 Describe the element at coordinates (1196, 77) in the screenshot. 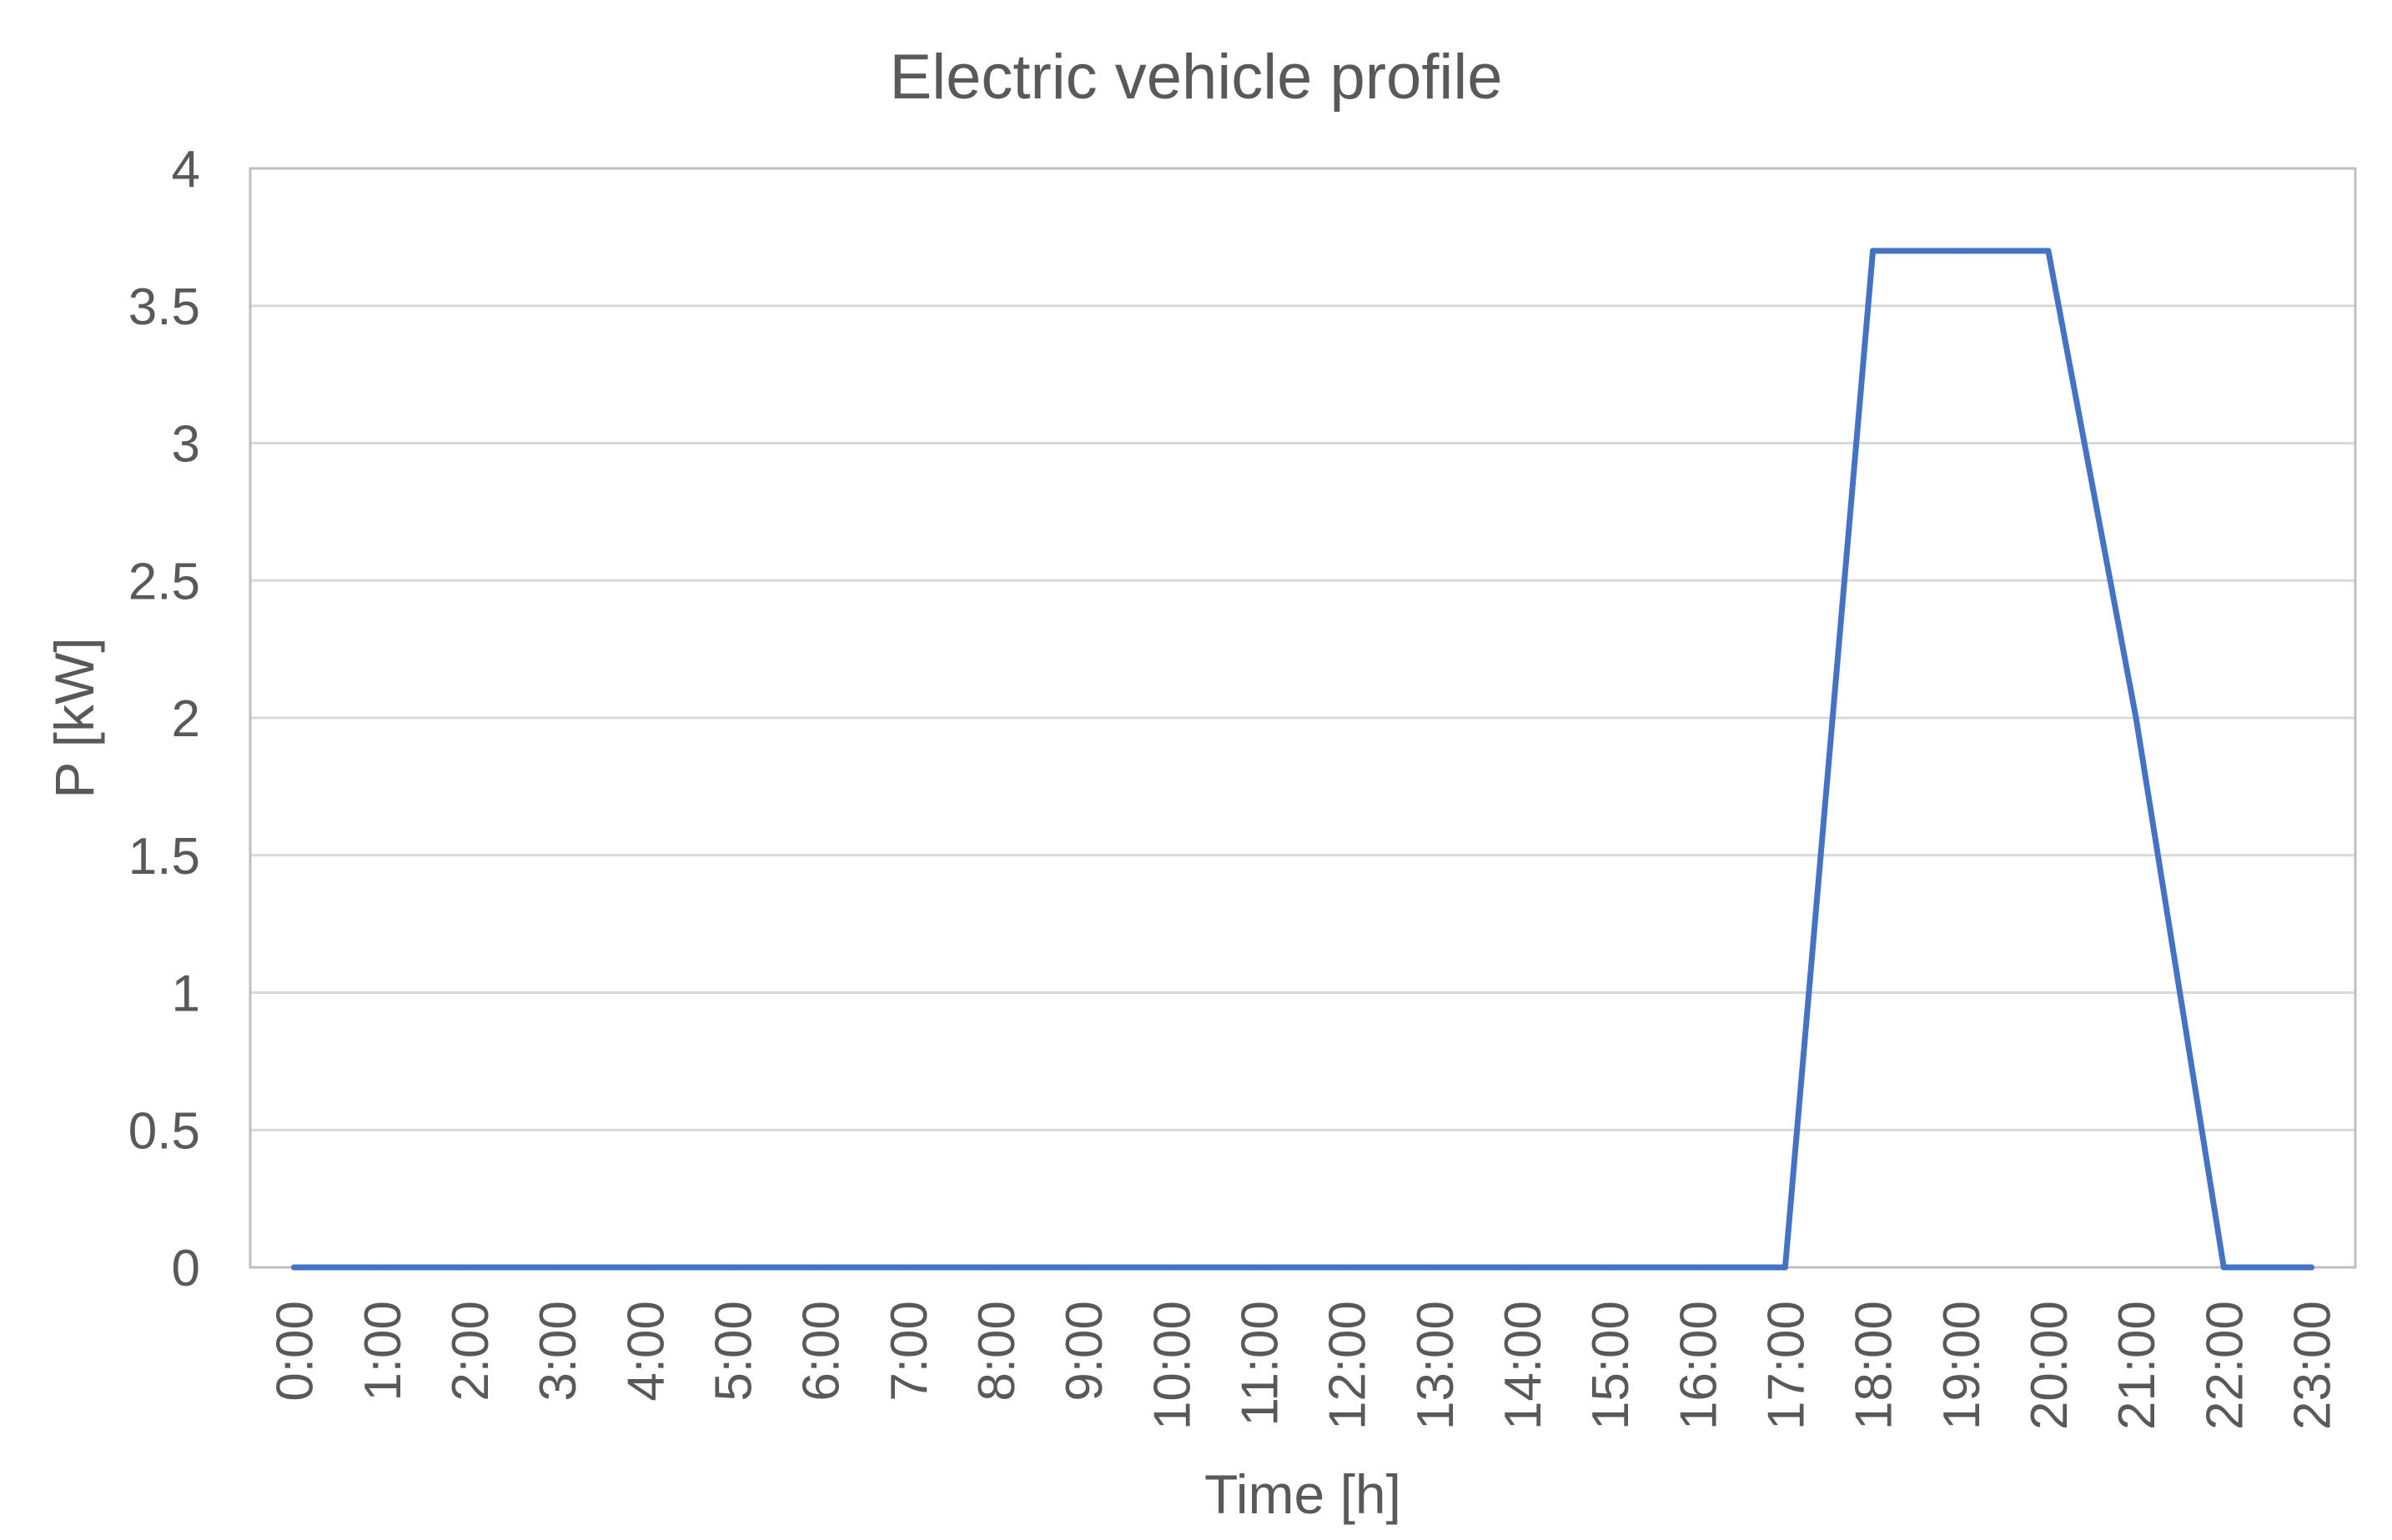

I see `chart-title: Electric vehicle profile` at that location.